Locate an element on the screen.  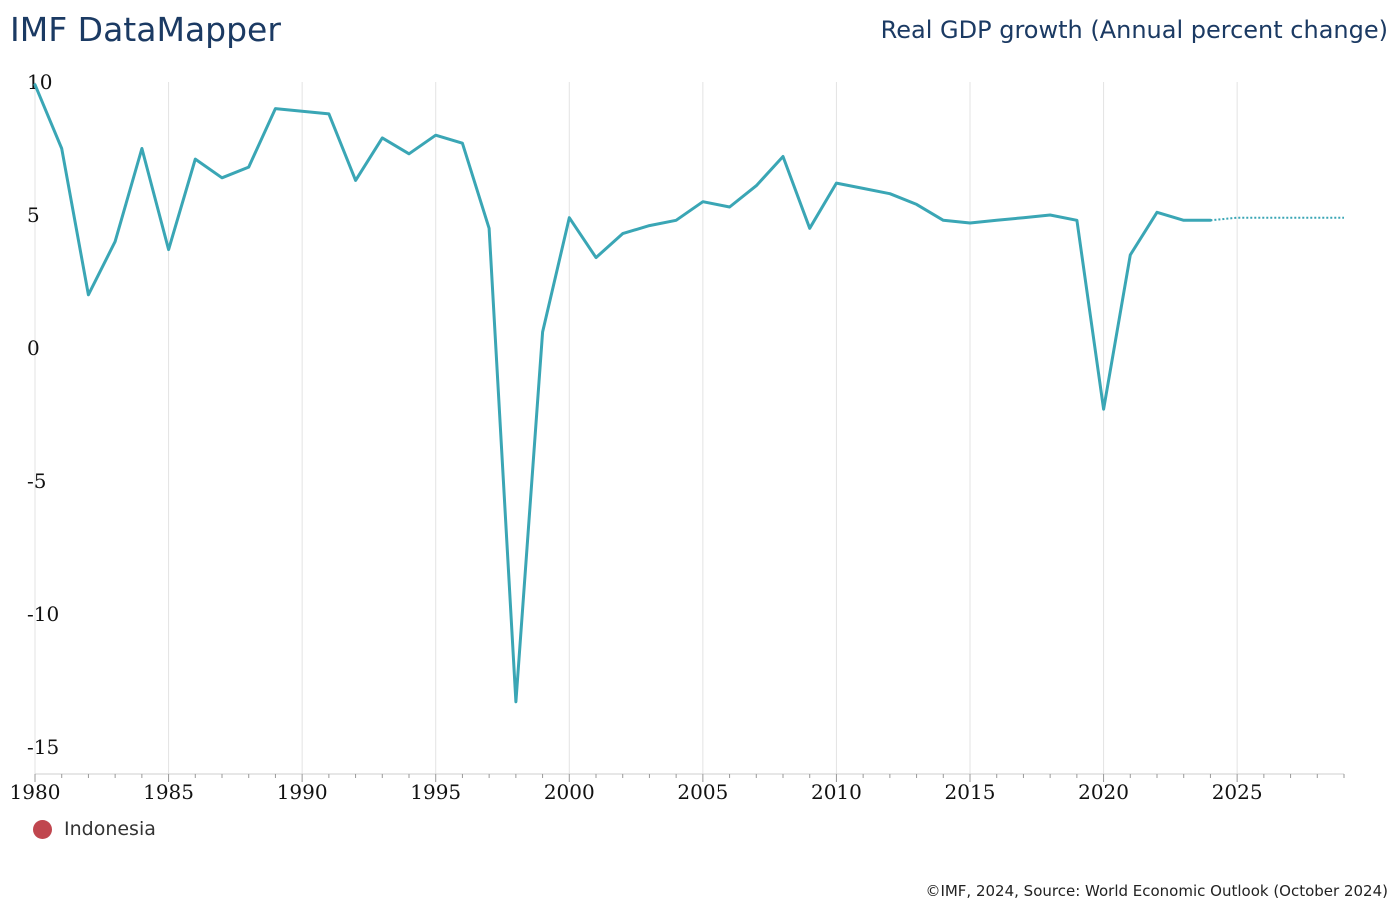
brand-title: IMF DataMapper is located at coordinates (145, 29).